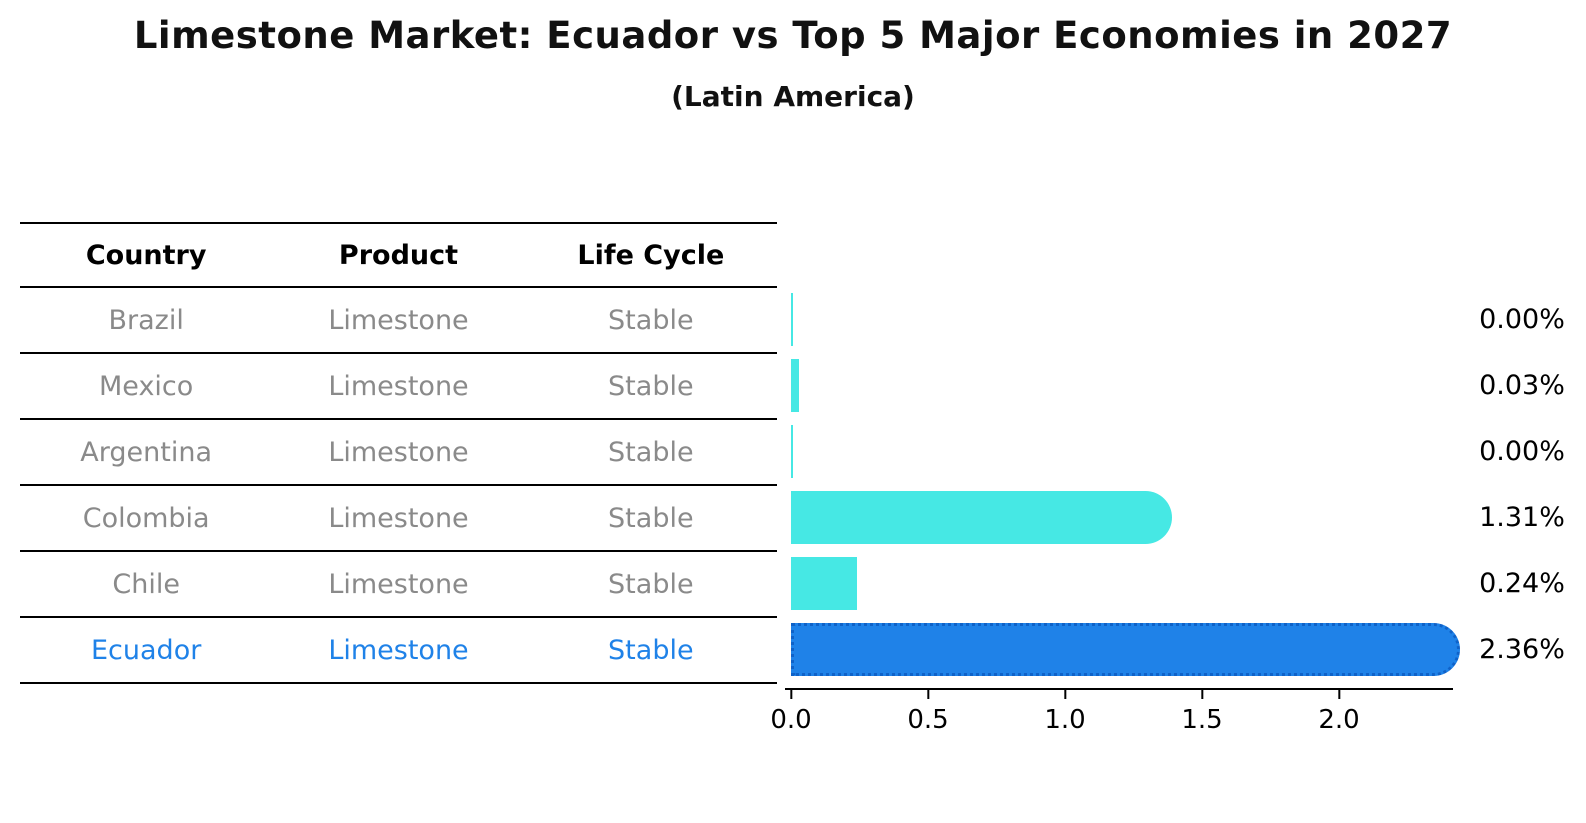  I want to click on table-header-row: Country Product Life Cycle, so click(398, 256).